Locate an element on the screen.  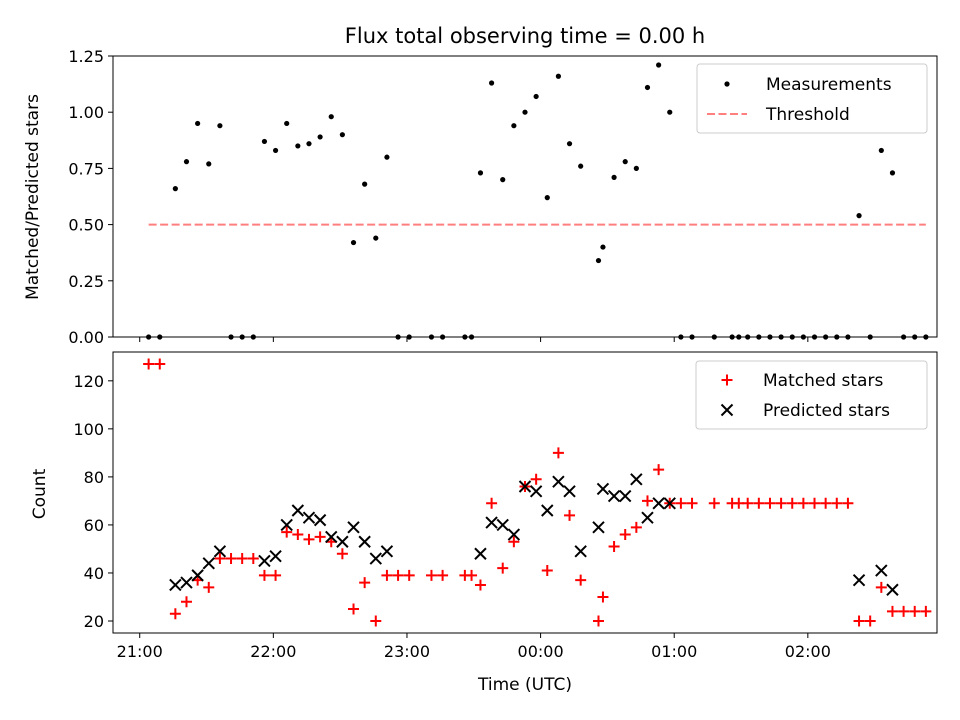
top-y-tick-label: 0.75 is located at coordinates (86, 168).